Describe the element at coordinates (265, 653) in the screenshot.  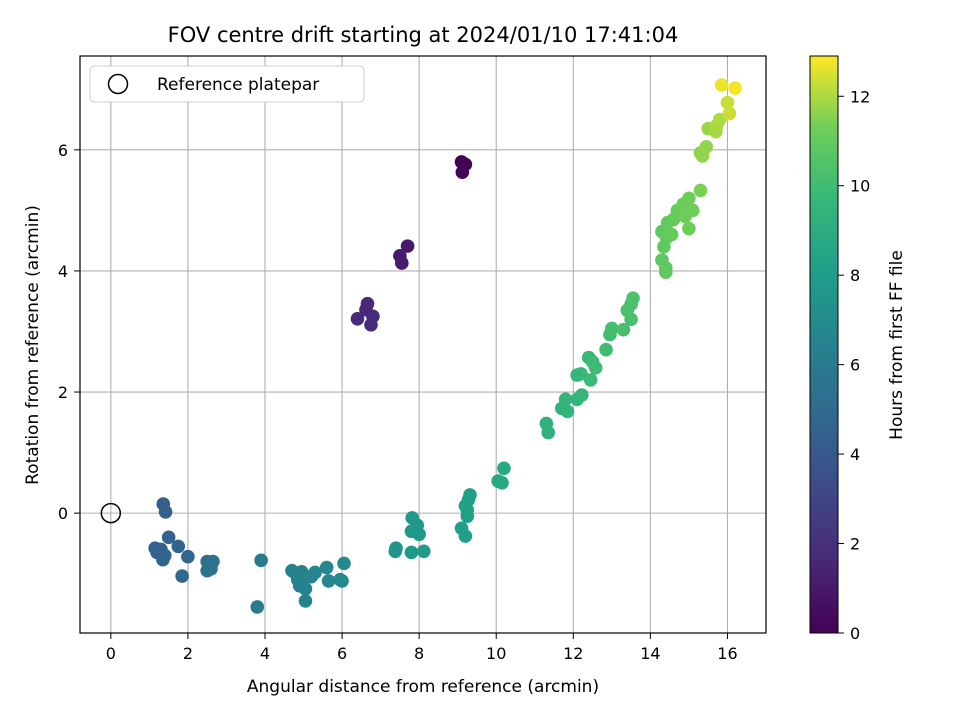
I see `x-tick-label: 4` at that location.